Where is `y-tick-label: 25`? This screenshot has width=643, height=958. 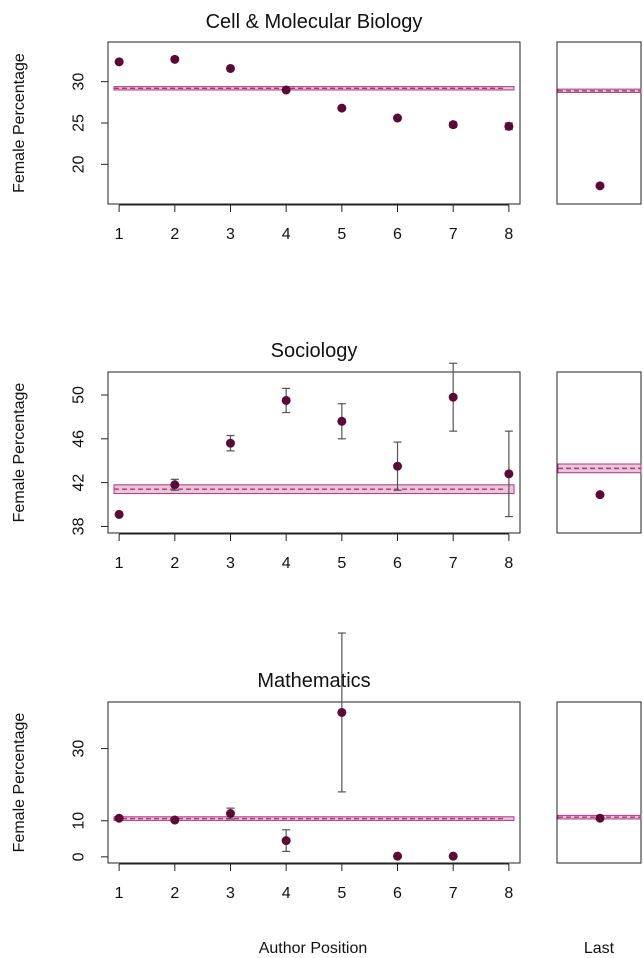 y-tick-label: 25 is located at coordinates (79, 123).